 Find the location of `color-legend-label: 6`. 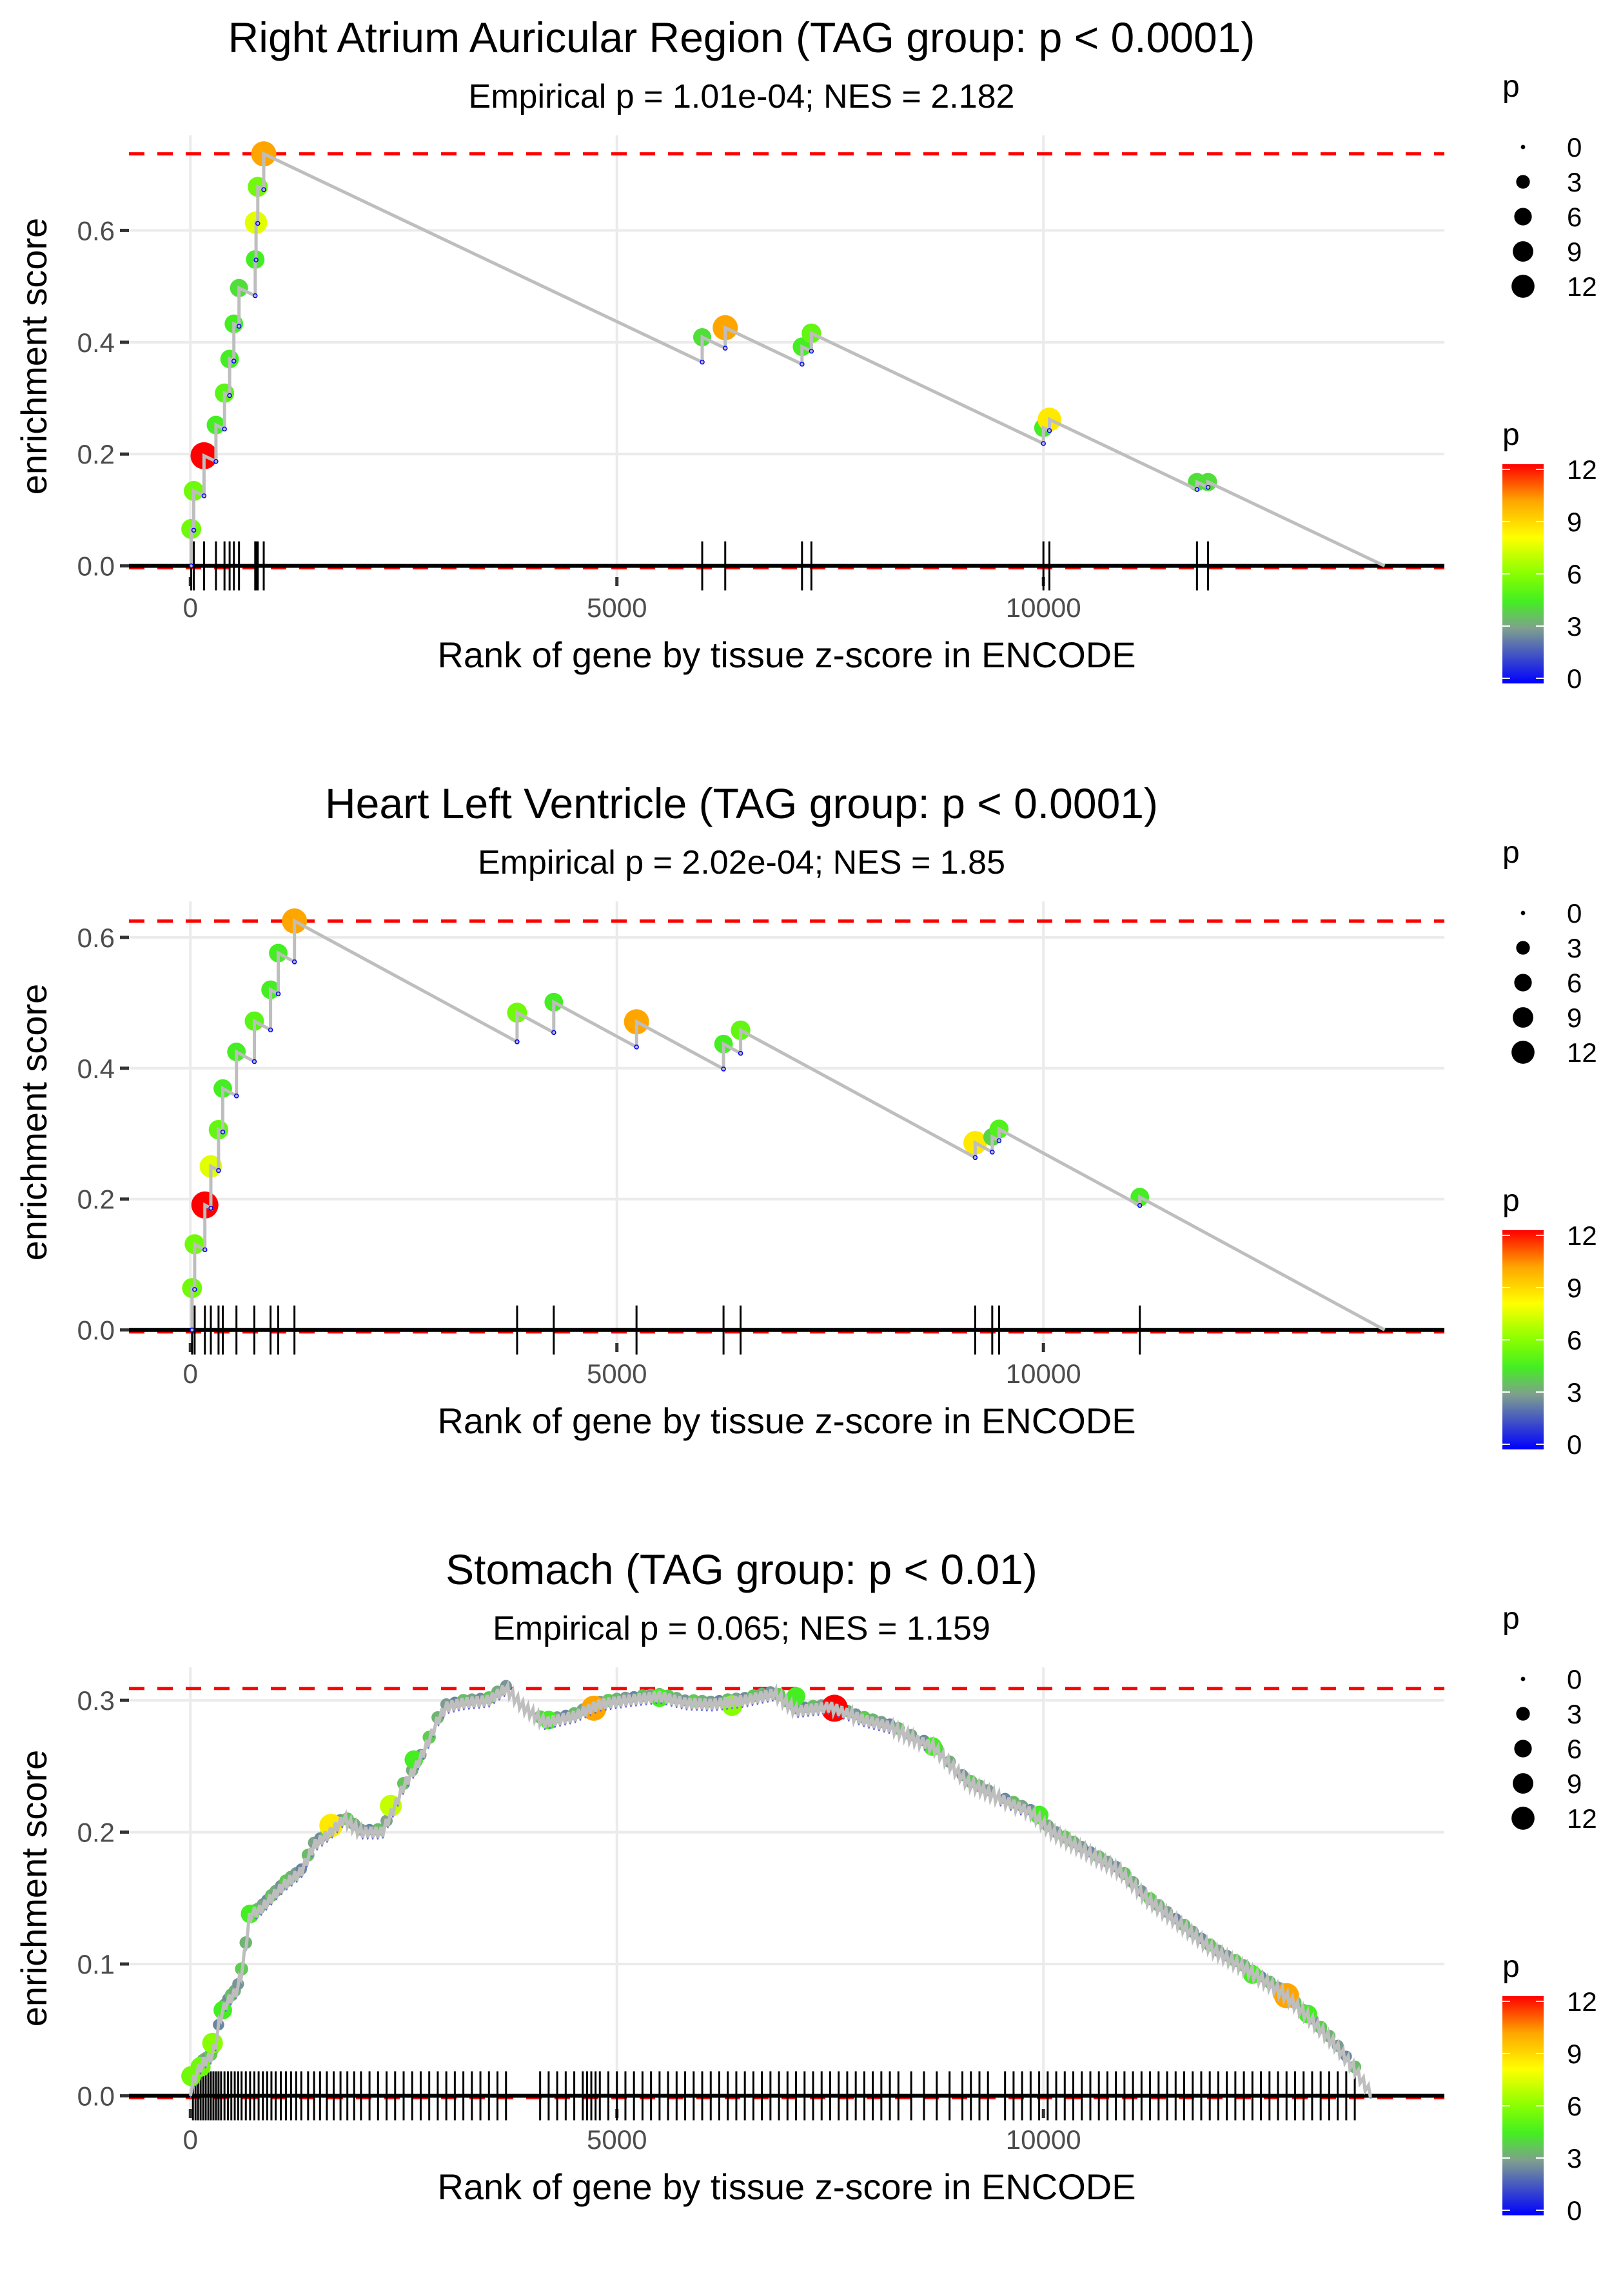

color-legend-label: 6 is located at coordinates (1575, 2106).